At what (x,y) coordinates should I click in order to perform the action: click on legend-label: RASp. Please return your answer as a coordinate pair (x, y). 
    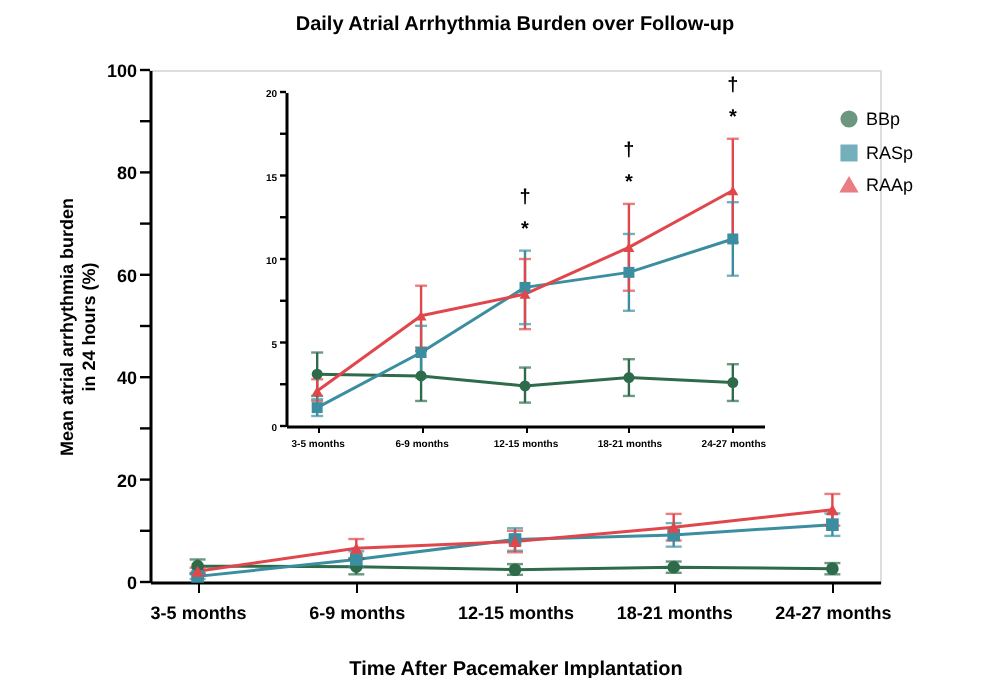
    Looking at the image, I should click on (890, 153).